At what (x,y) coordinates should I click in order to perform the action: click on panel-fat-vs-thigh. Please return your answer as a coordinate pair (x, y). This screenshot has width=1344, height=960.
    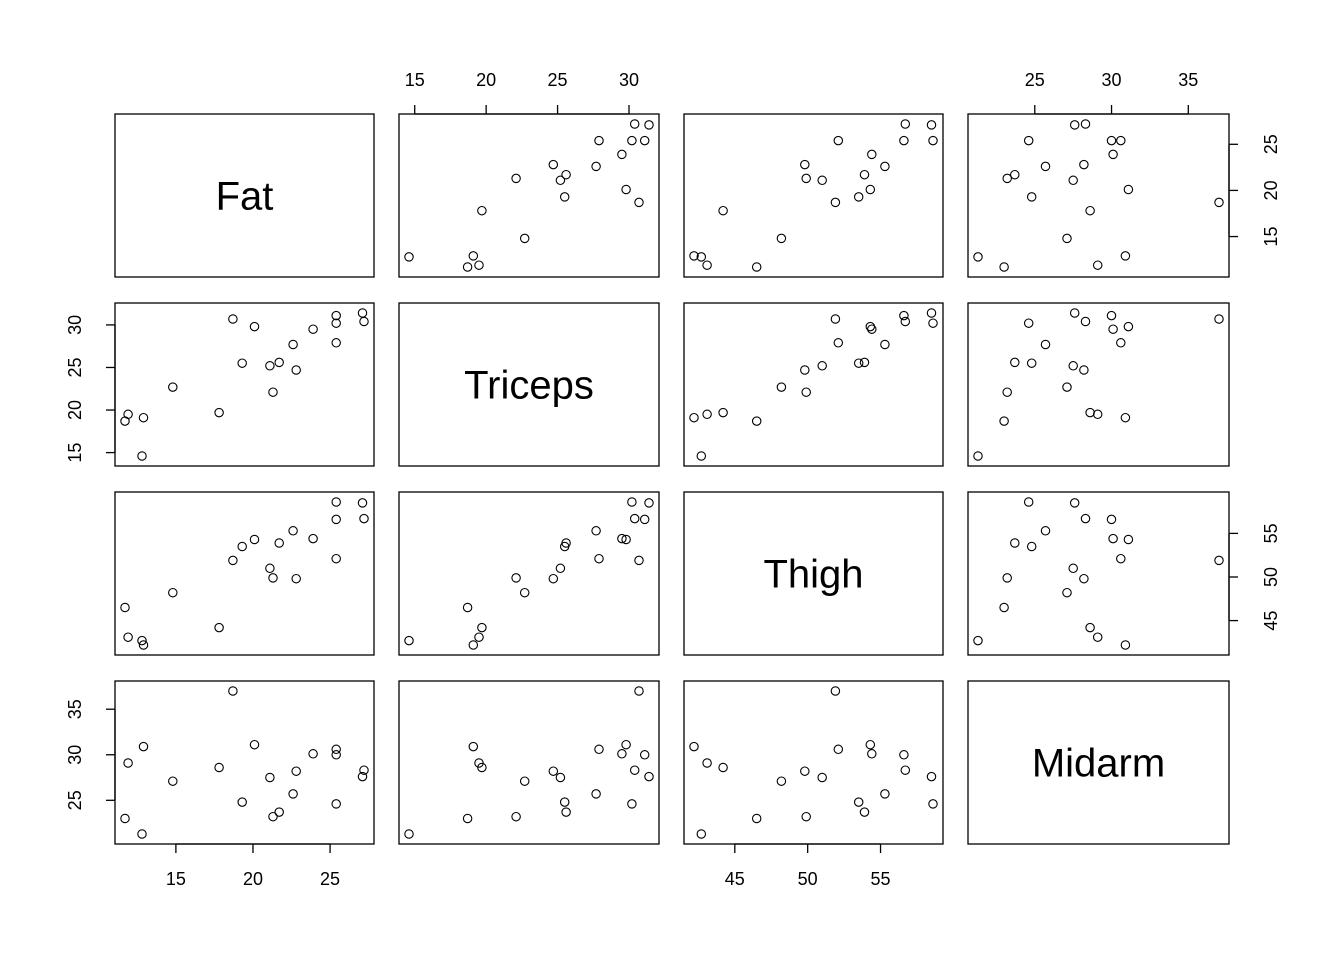
    Looking at the image, I should click on (813, 195).